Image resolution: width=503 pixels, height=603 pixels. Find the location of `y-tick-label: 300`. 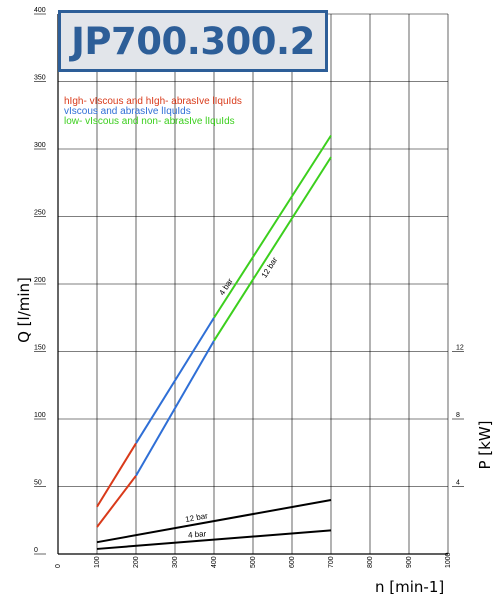

y-tick-label: 300 is located at coordinates (40, 145).